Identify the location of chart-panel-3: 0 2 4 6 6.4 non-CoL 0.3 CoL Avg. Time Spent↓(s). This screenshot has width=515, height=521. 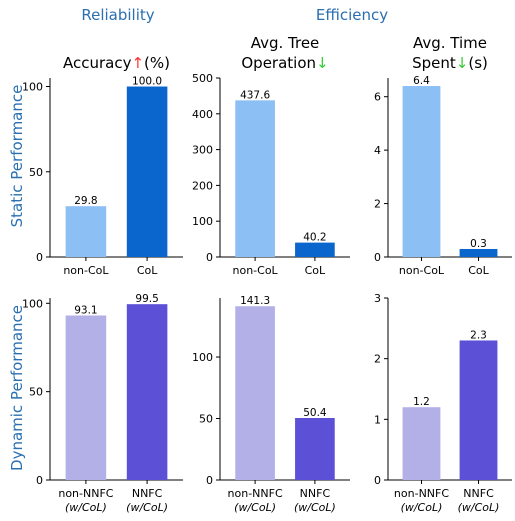
(443, 155).